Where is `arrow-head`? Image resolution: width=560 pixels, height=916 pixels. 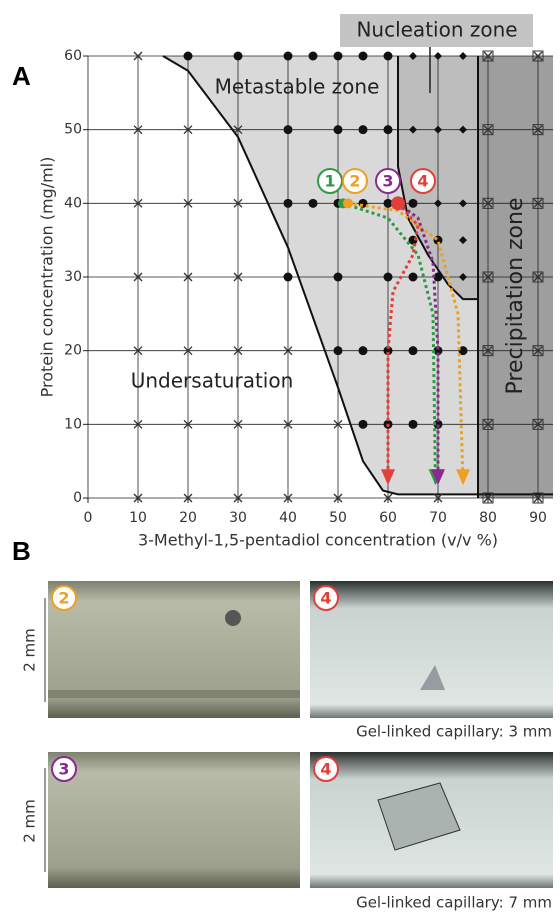 arrow-head is located at coordinates (388, 477).